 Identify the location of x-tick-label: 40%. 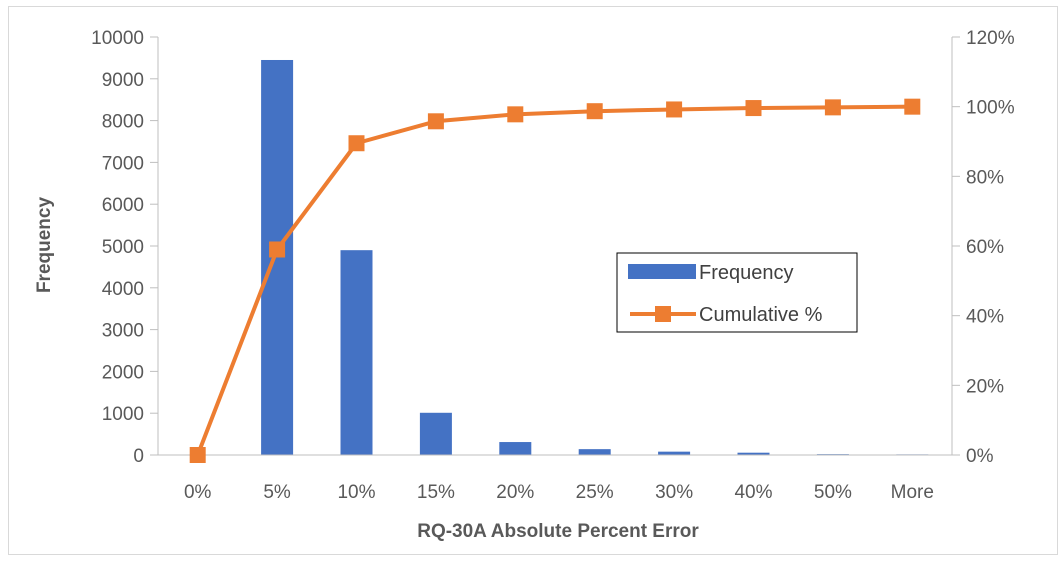
(753, 492).